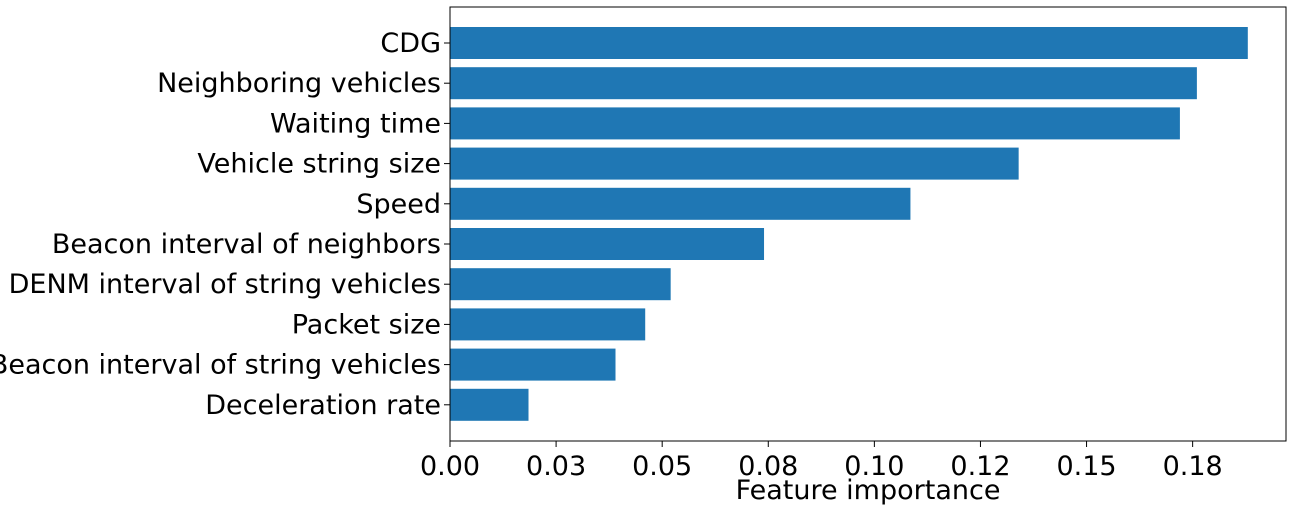 This screenshot has height=516, width=1293. I want to click on y-tick-label: Packet size, so click(366, 324).